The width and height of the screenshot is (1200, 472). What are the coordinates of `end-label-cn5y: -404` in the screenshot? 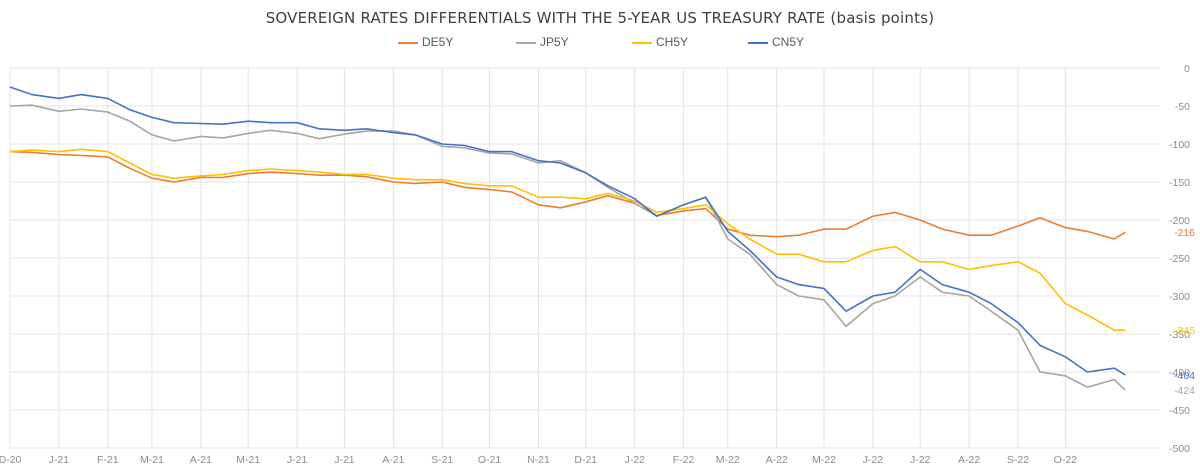 It's located at (1184, 376).